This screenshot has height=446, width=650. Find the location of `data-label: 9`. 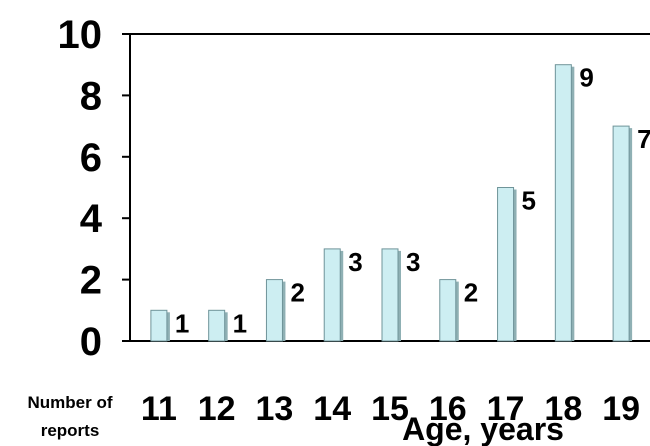

data-label: 9 is located at coordinates (586, 78).